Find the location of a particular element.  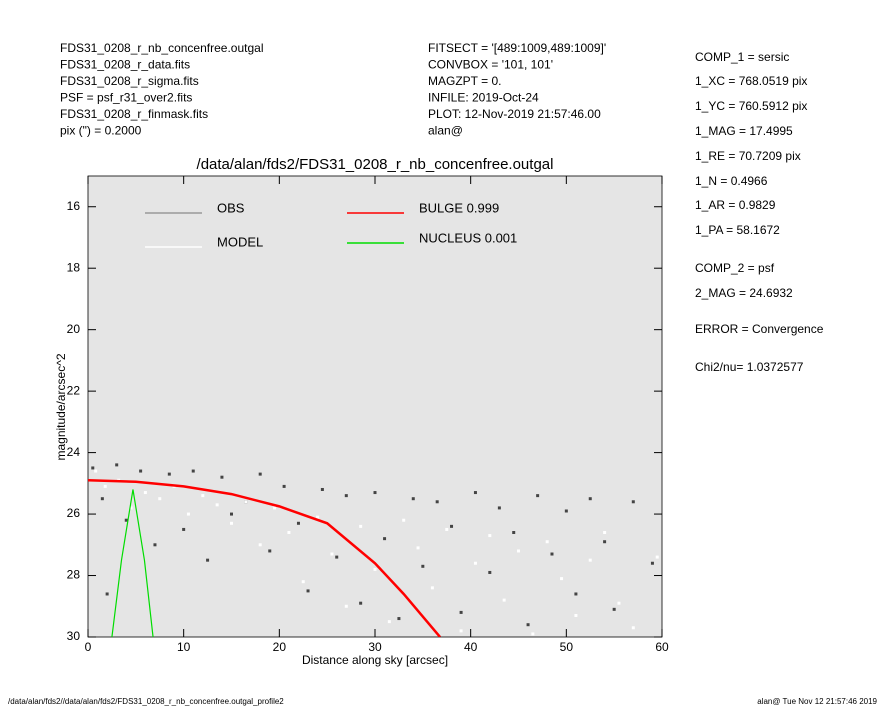

y-tick-label: 26 is located at coordinates (74, 513).